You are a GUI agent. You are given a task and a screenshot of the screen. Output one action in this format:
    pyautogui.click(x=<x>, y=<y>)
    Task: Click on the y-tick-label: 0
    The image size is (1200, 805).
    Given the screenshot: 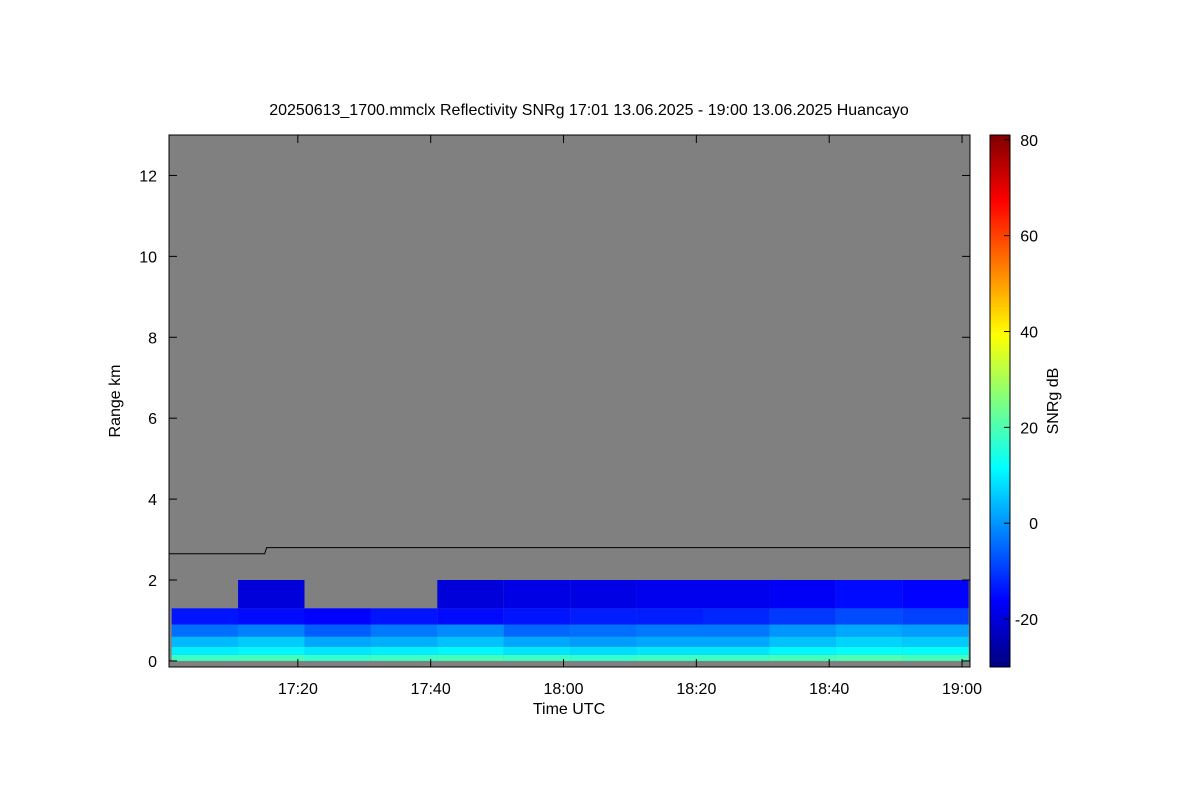 What is the action you would take?
    pyautogui.click(x=152, y=662)
    